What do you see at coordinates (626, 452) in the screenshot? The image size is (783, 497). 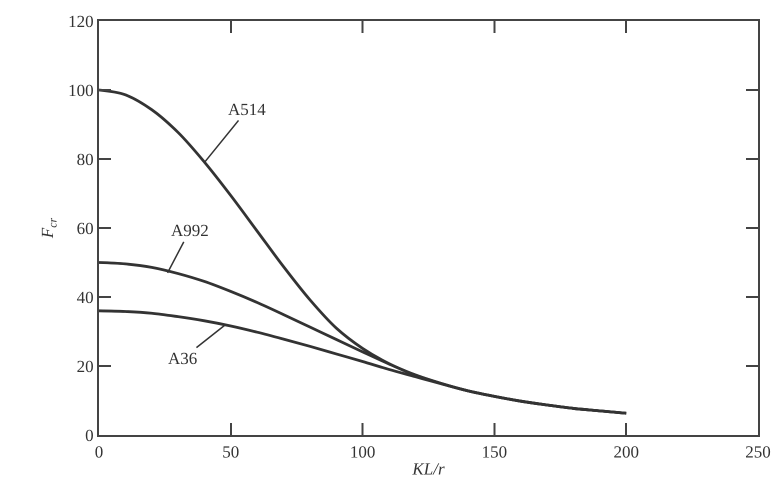 I see `x-tick-label: 200` at bounding box center [626, 452].